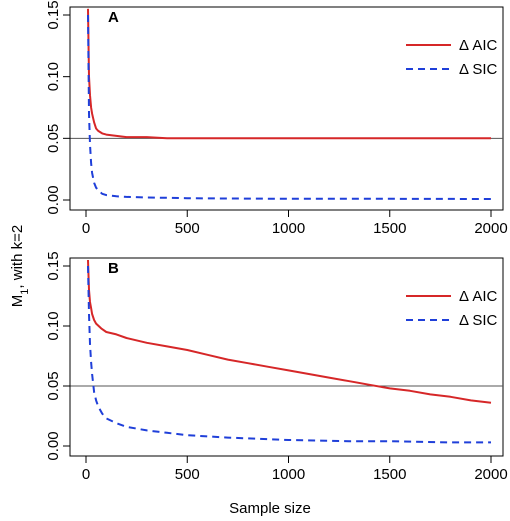  Describe the element at coordinates (58, 107) in the screenshot. I see `y-axis-a: 0.00 0.05 0.10 0.15` at that location.